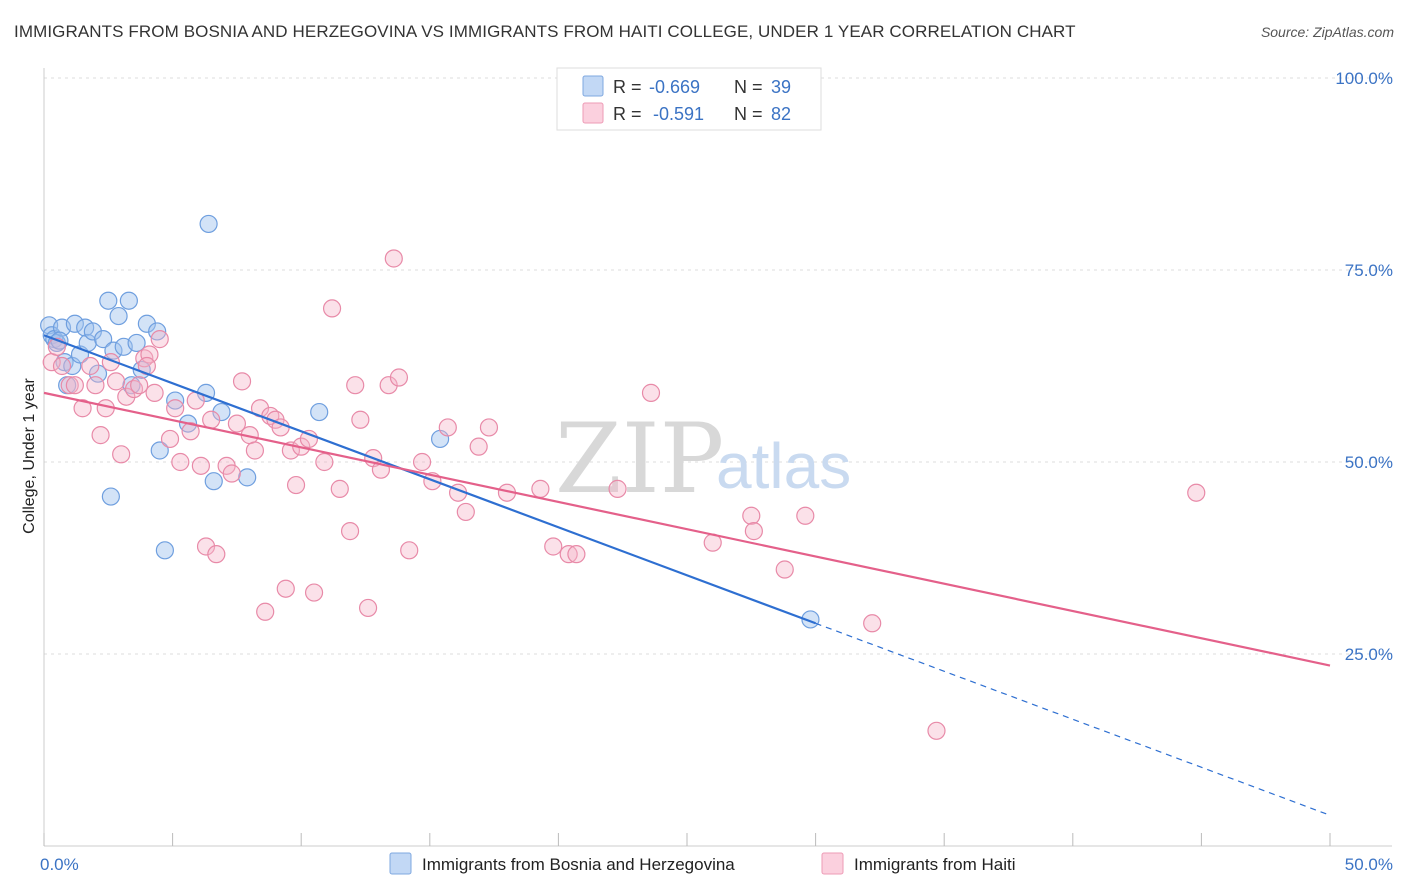  Describe the element at coordinates (832, 863) in the screenshot. I see `bottom-legend-swatch-haiti` at that location.